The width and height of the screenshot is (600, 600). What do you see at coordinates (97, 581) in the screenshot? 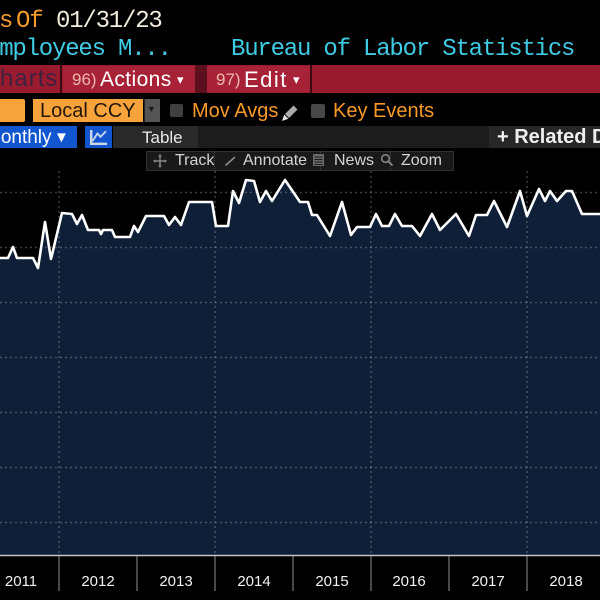
I see `svg-text: 2012` at bounding box center [97, 581].